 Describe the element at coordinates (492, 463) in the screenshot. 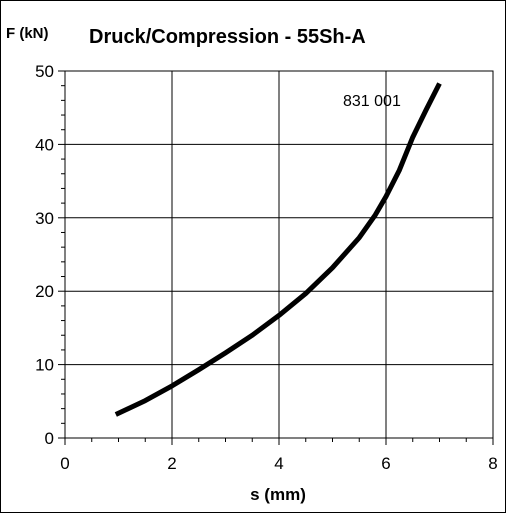

I see `x-tick-label: 8` at that location.